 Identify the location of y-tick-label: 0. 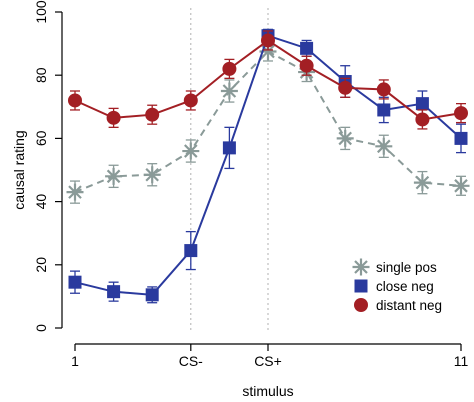
(41, 328).